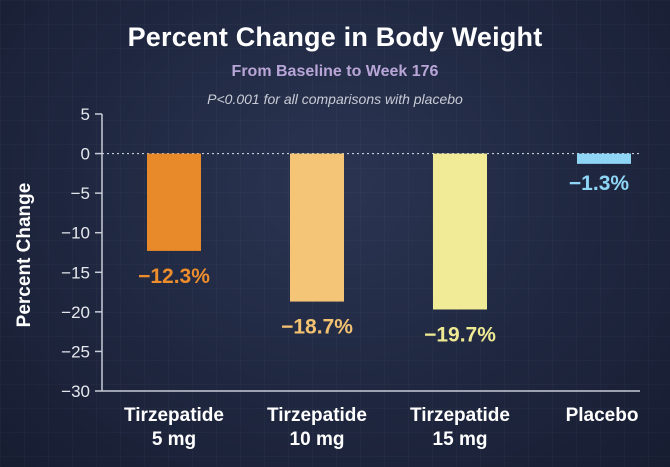  Describe the element at coordinates (317, 327) in the screenshot. I see `data-label: −18.7%` at that location.